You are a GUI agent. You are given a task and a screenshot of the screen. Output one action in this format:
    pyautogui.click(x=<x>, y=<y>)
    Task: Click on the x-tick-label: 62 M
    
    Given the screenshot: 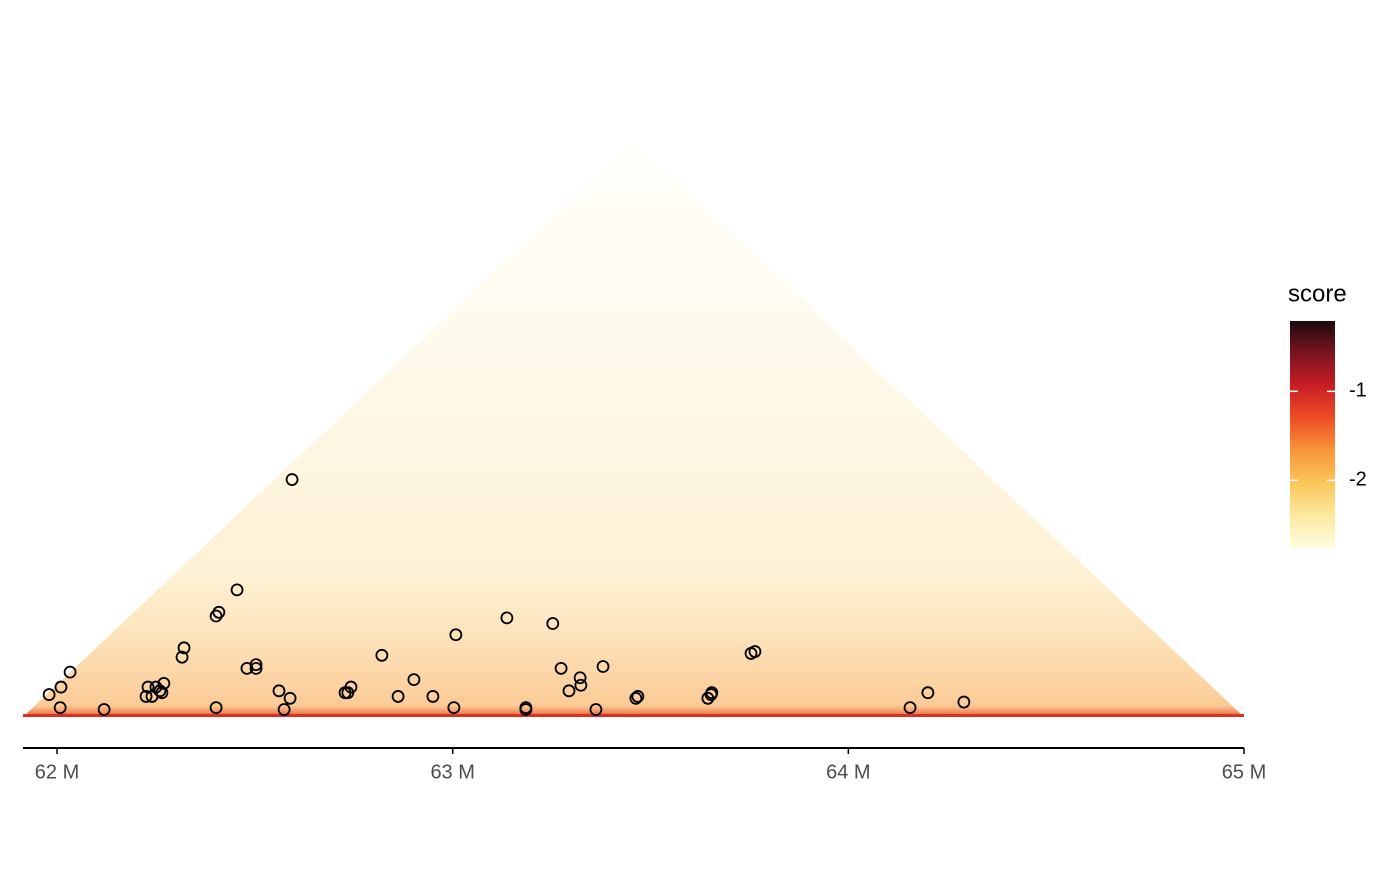 What is the action you would take?
    pyautogui.click(x=57, y=772)
    